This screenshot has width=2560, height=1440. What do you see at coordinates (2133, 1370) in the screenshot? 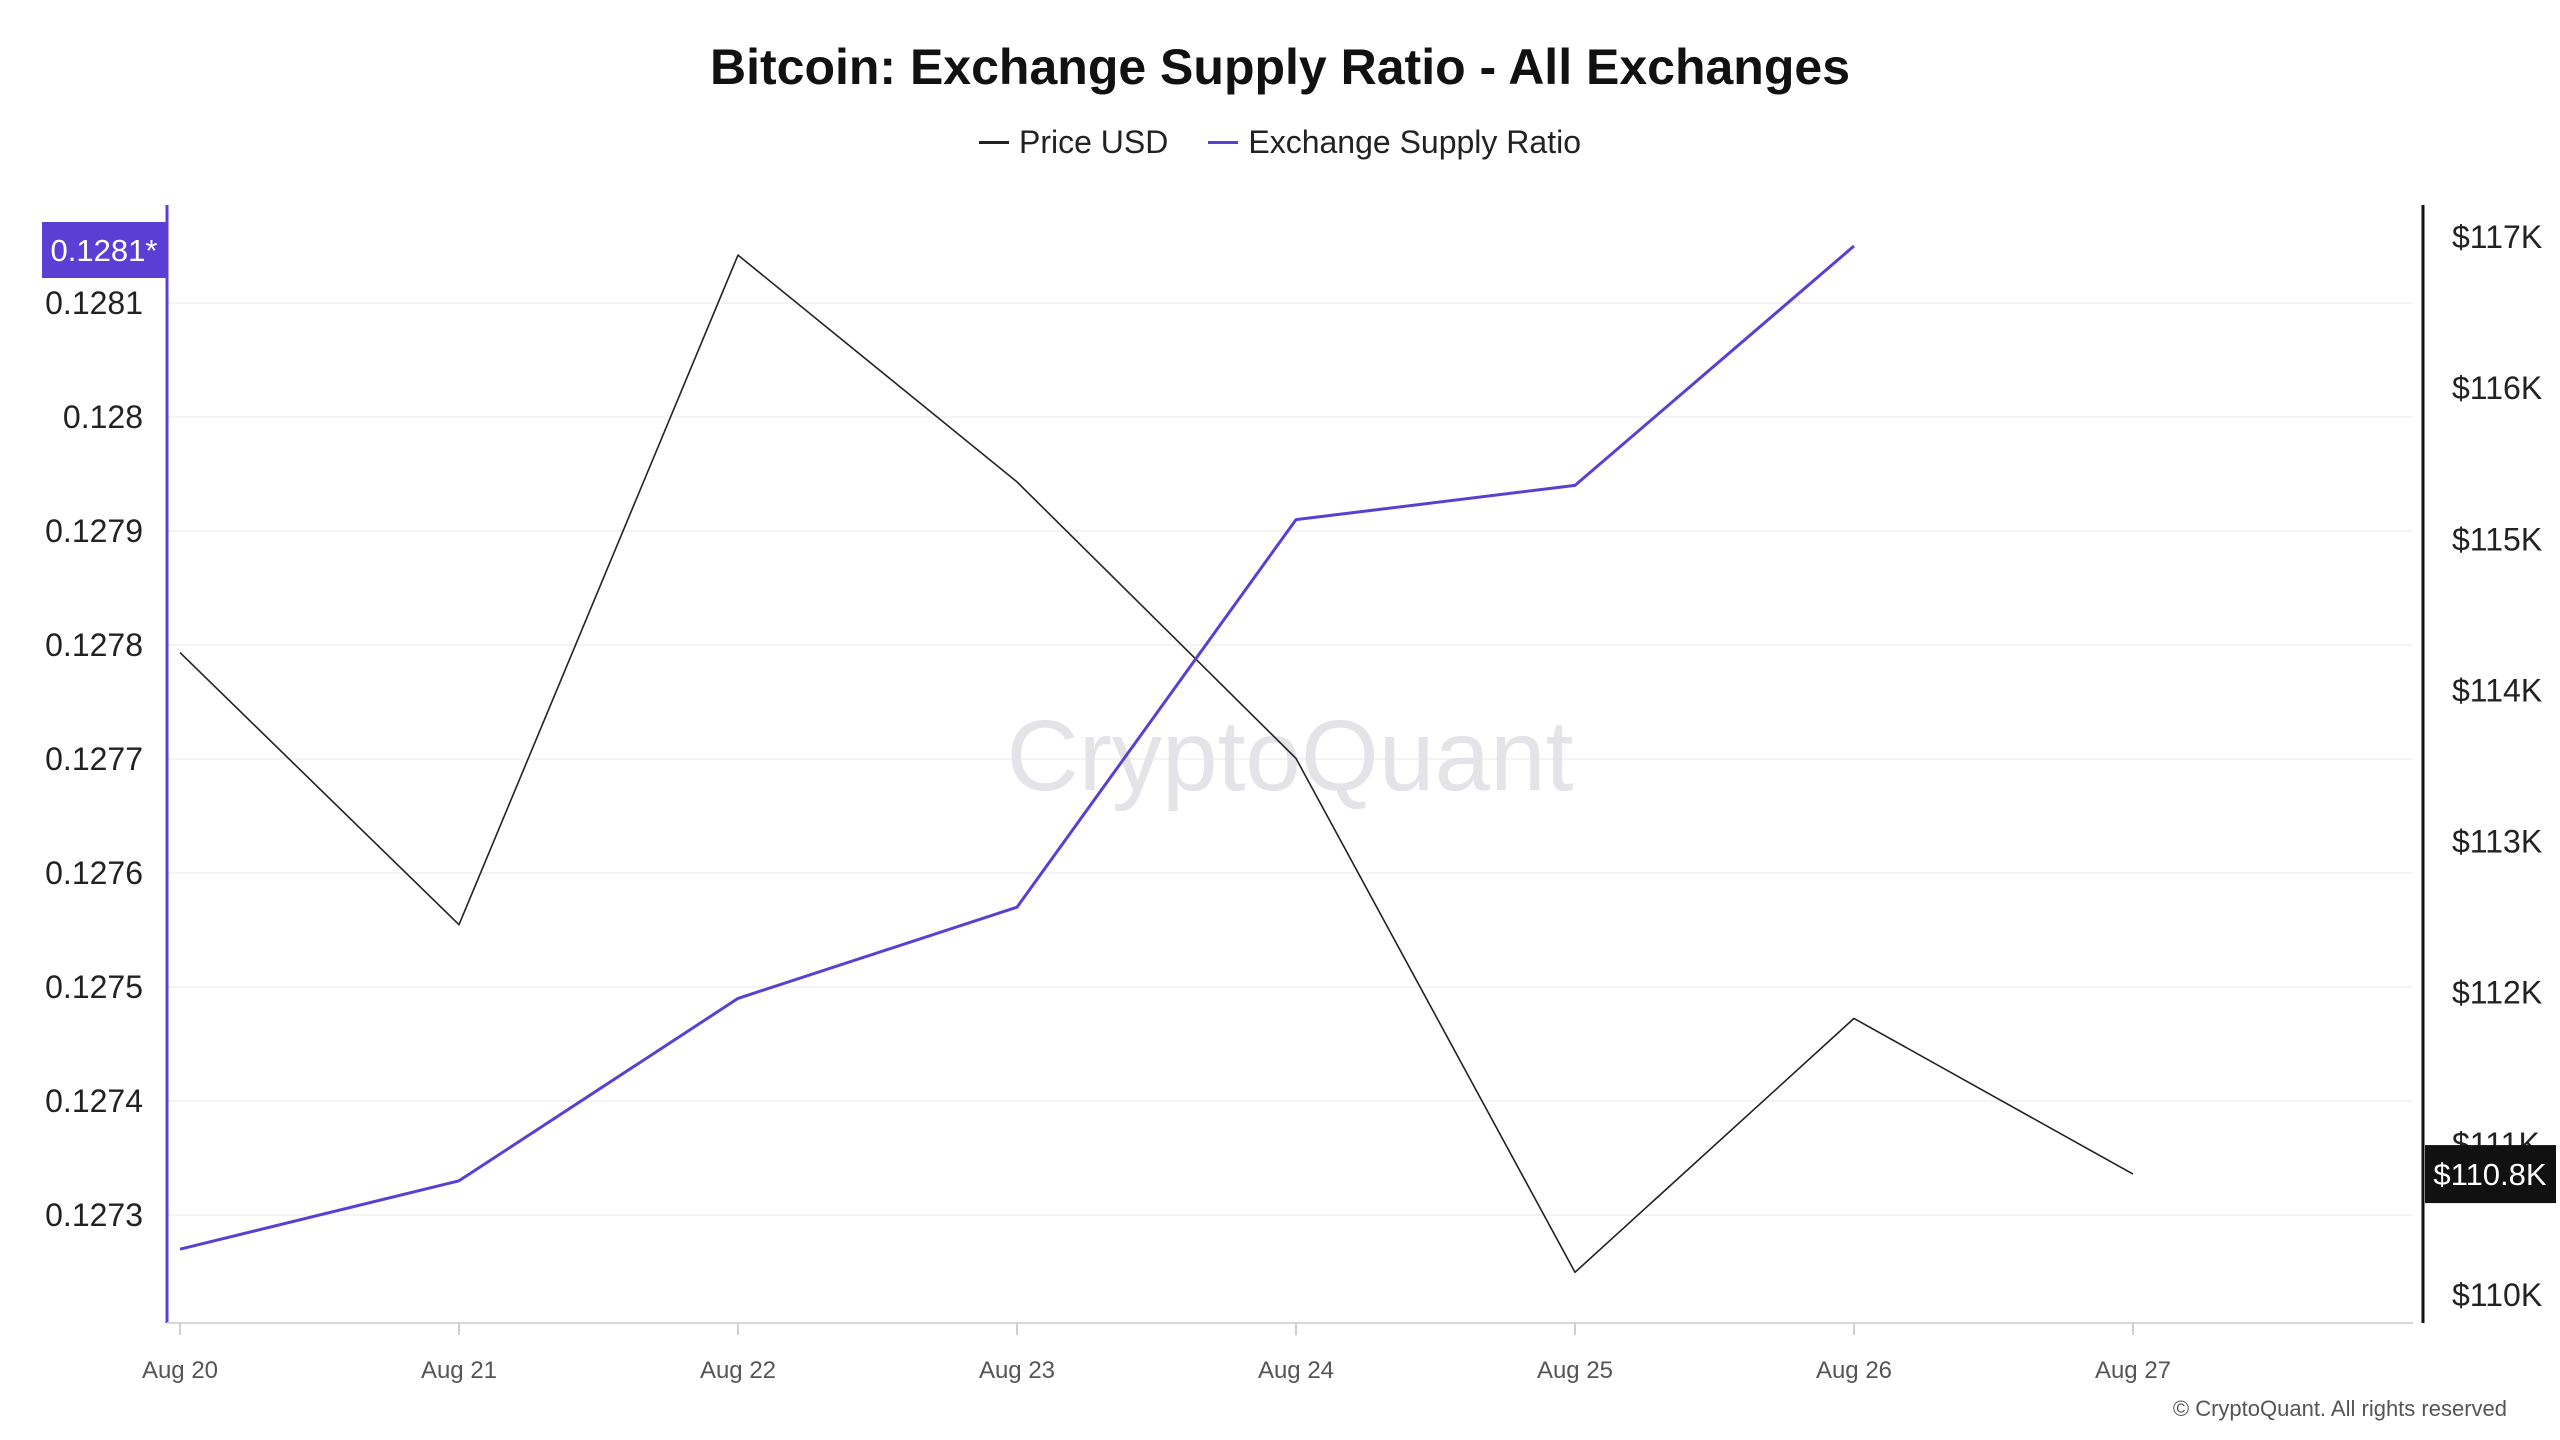
I see `x-tick-label: Aug 27` at bounding box center [2133, 1370].